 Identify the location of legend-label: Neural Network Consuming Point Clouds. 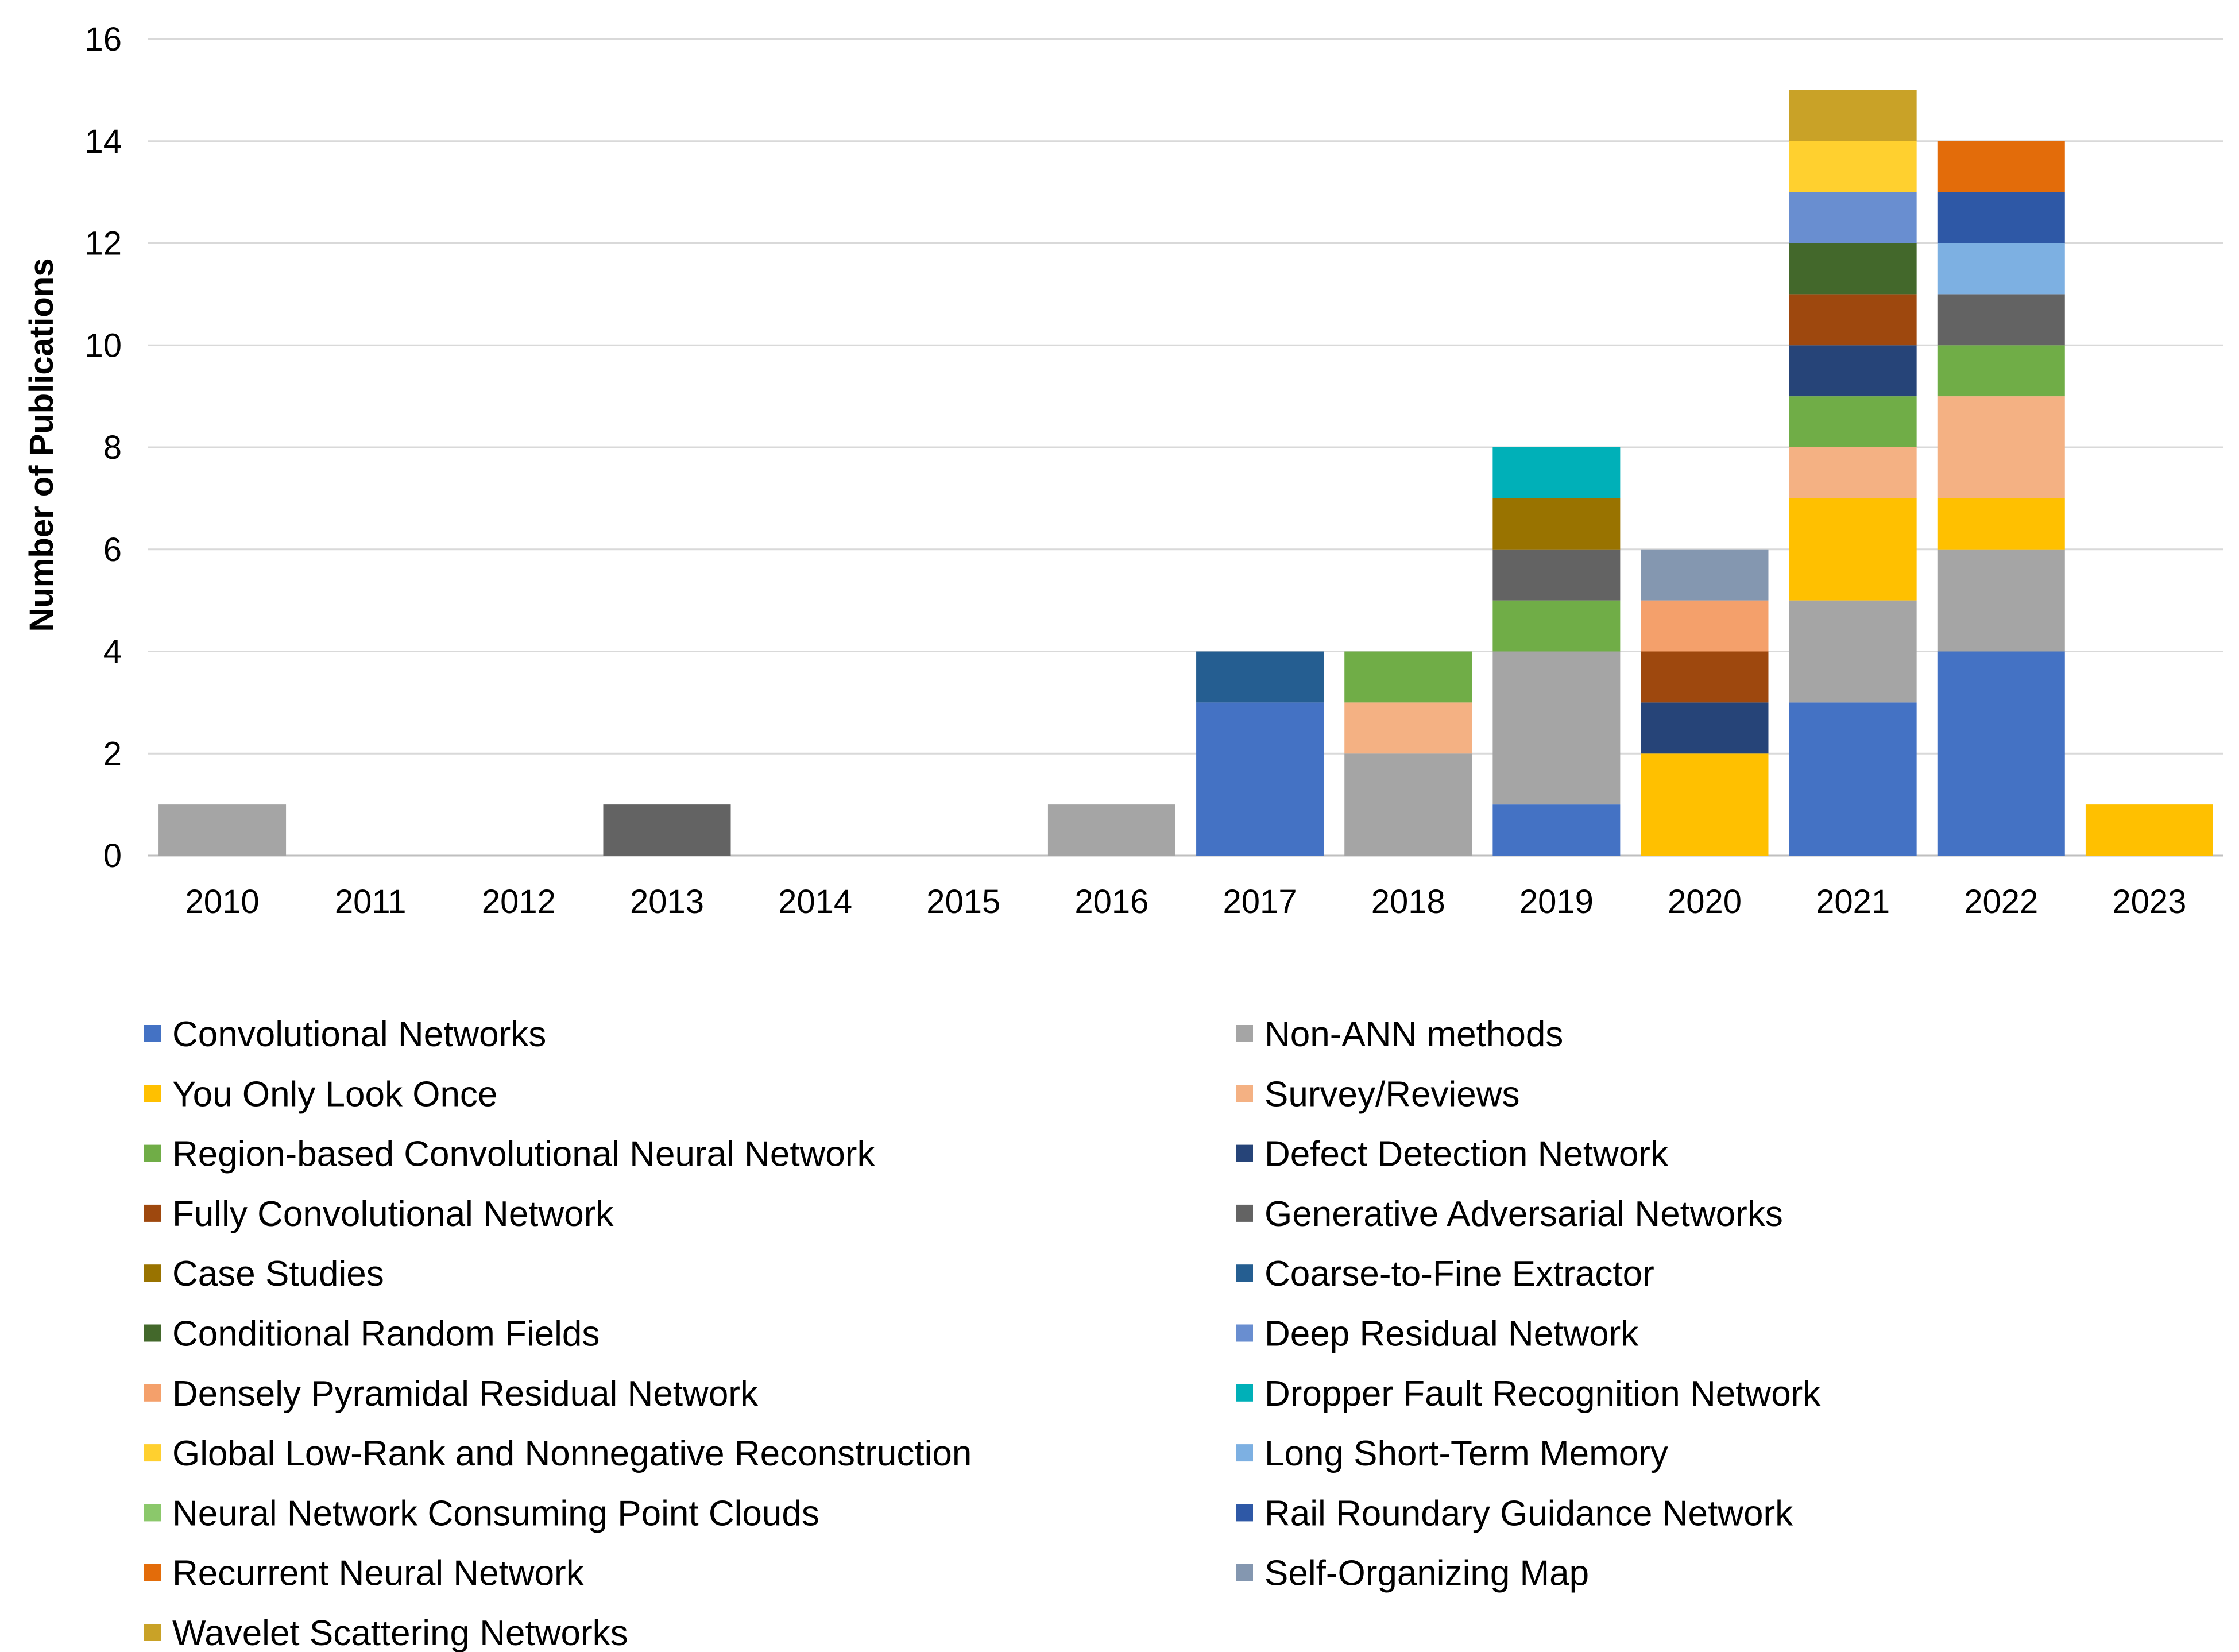
(495, 1513).